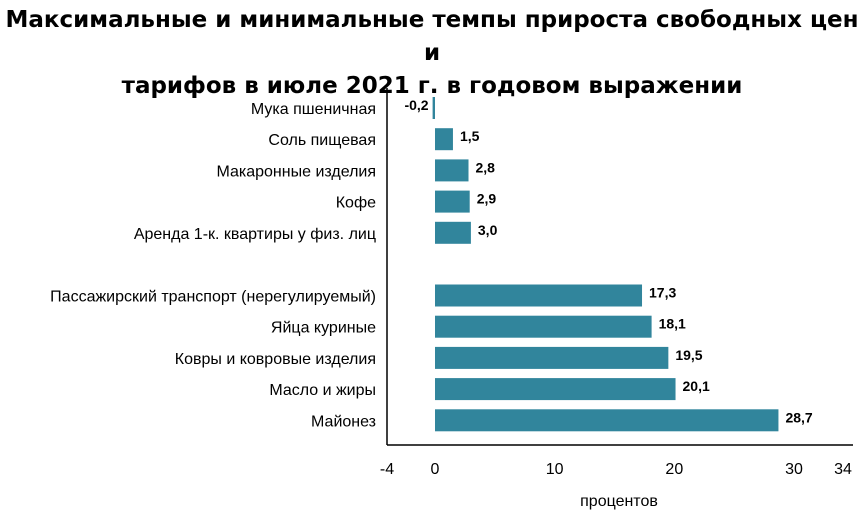  What do you see at coordinates (387, 469) in the screenshot?
I see `x-tick-label: -4` at bounding box center [387, 469].